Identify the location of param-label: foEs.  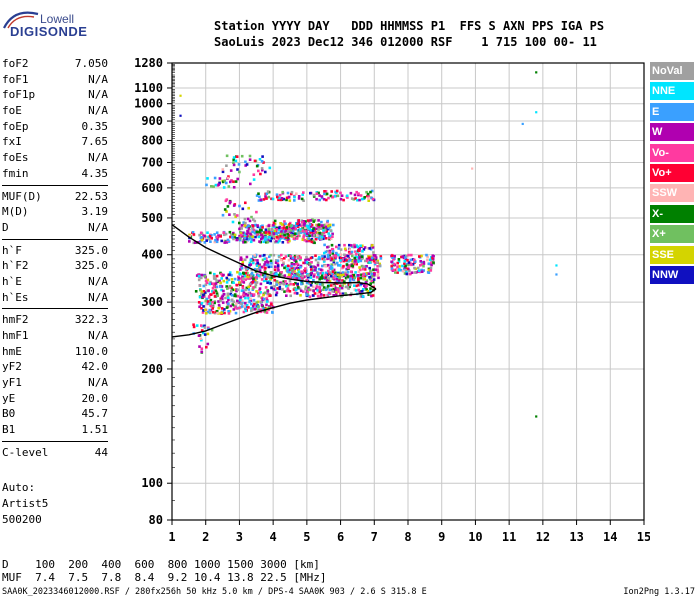
(15, 158).